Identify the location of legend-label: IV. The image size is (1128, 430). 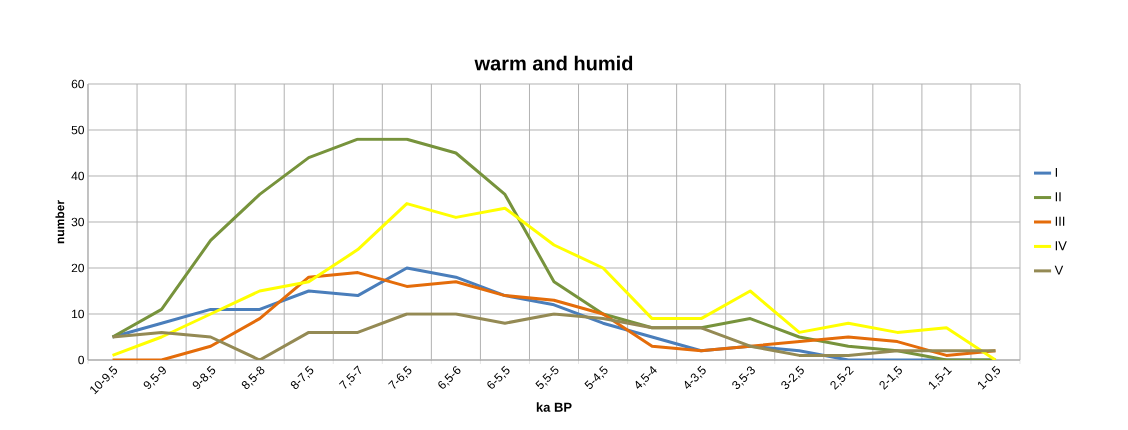
(1061, 246).